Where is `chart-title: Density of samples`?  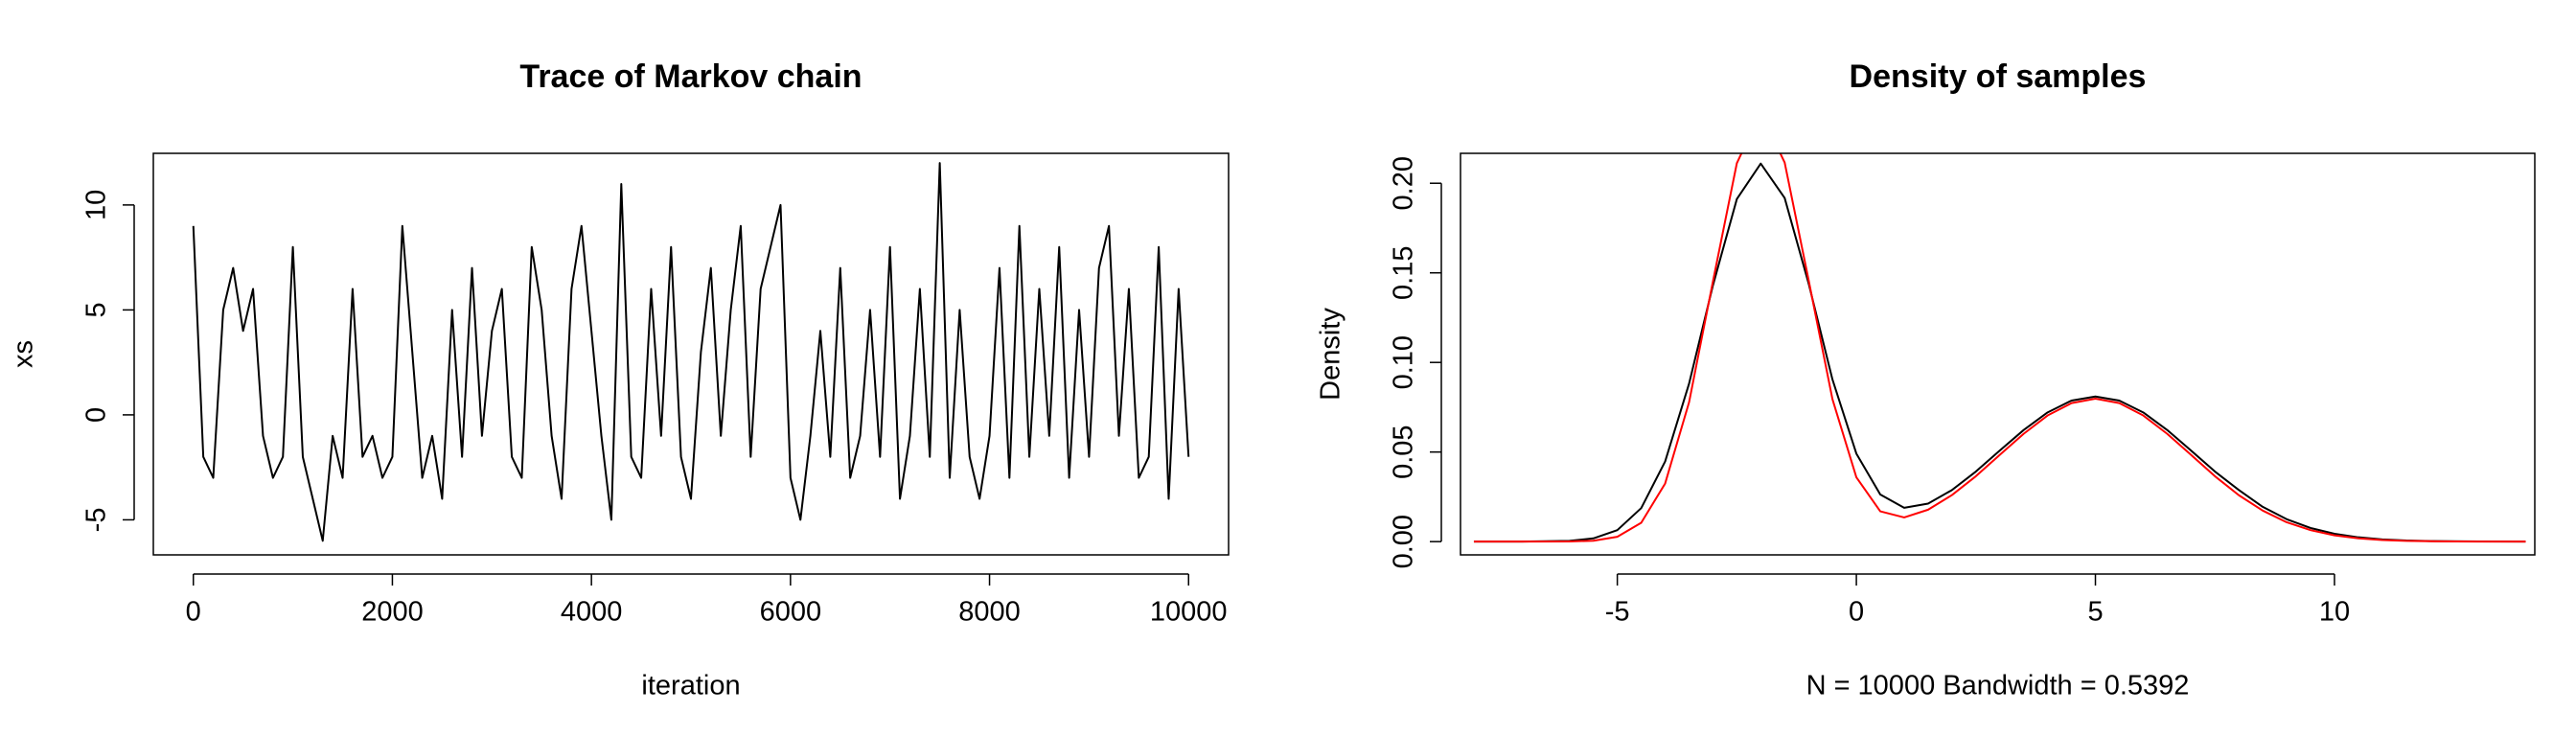 chart-title: Density of samples is located at coordinates (1998, 76).